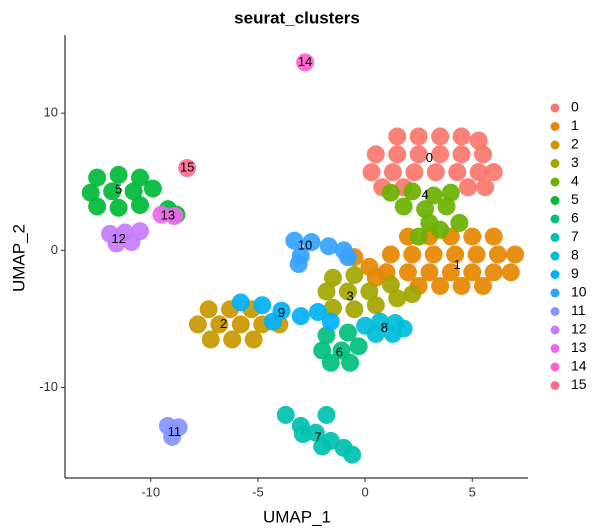 The image size is (606, 532). I want to click on y-axis-title: UMAP_2, so click(18, 258).